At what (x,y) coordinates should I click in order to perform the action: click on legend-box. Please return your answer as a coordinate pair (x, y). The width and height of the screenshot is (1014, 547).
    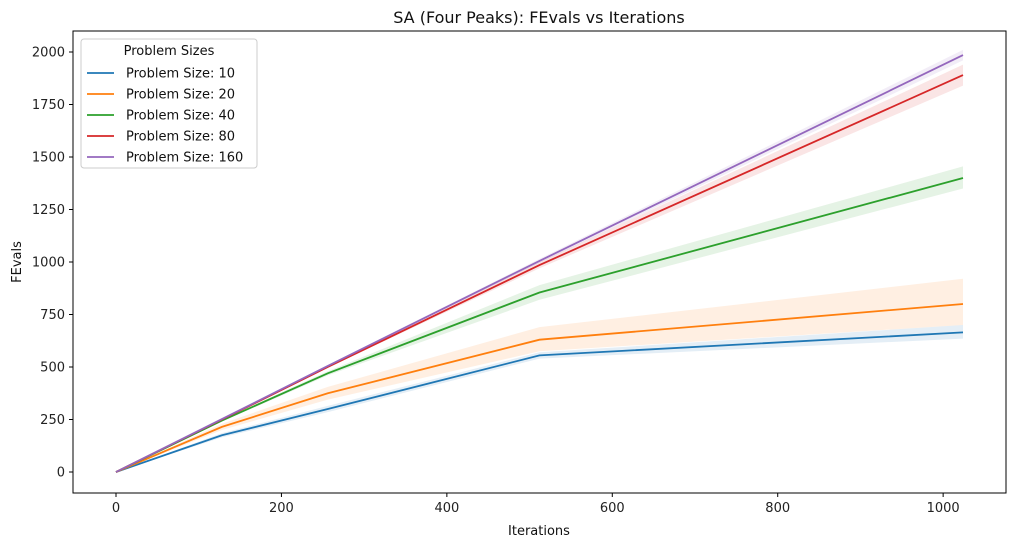
    Looking at the image, I should click on (169, 103).